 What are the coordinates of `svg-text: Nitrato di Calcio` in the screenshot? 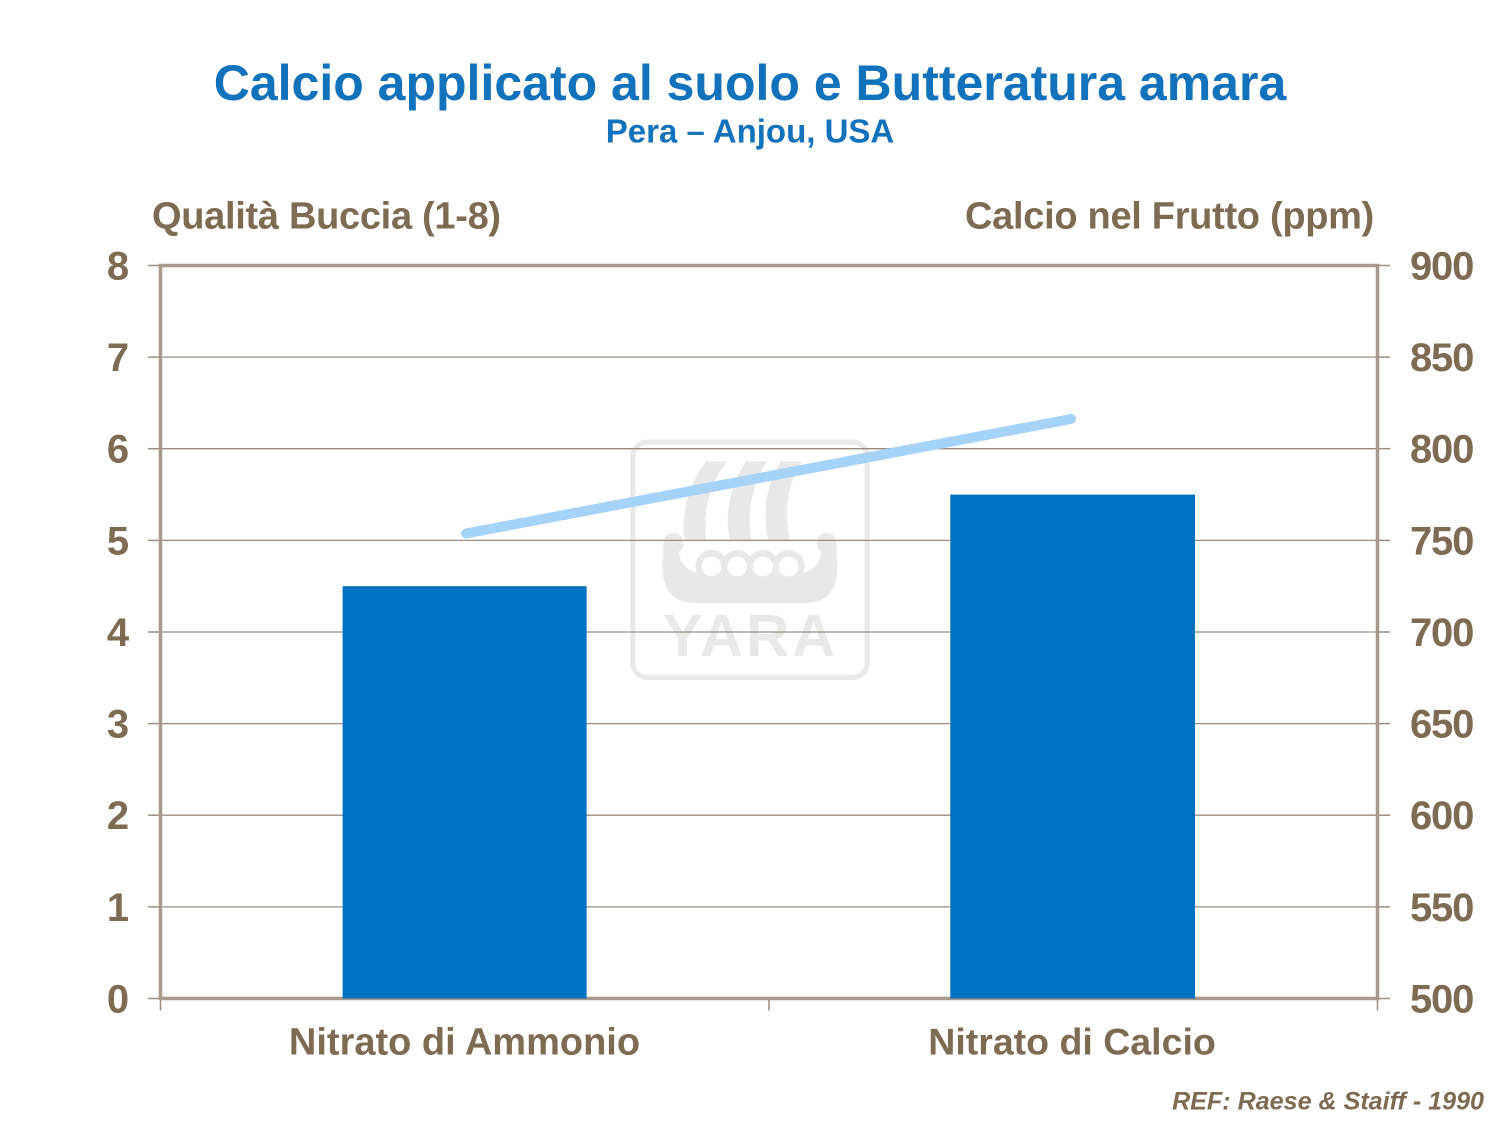 It's located at (1072, 1042).